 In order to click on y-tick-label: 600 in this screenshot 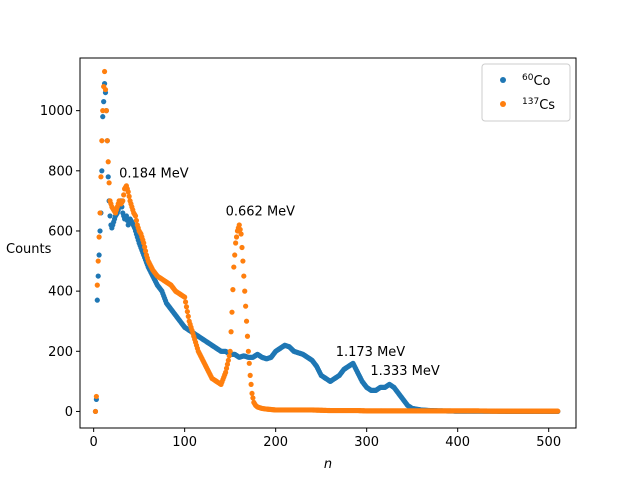, I will do `click(60, 231)`.